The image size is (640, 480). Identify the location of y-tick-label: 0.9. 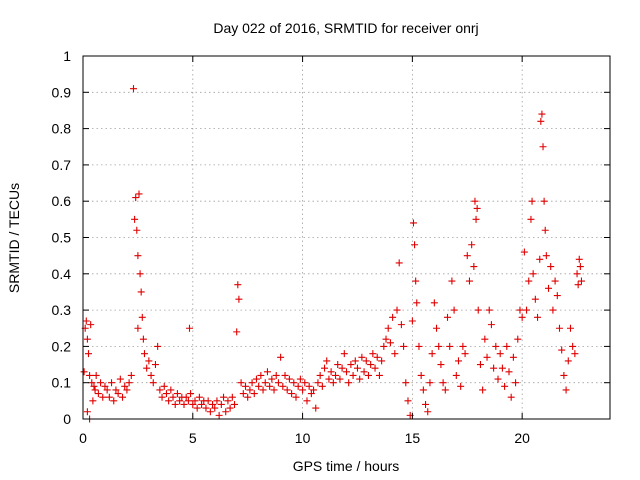
(62, 92).